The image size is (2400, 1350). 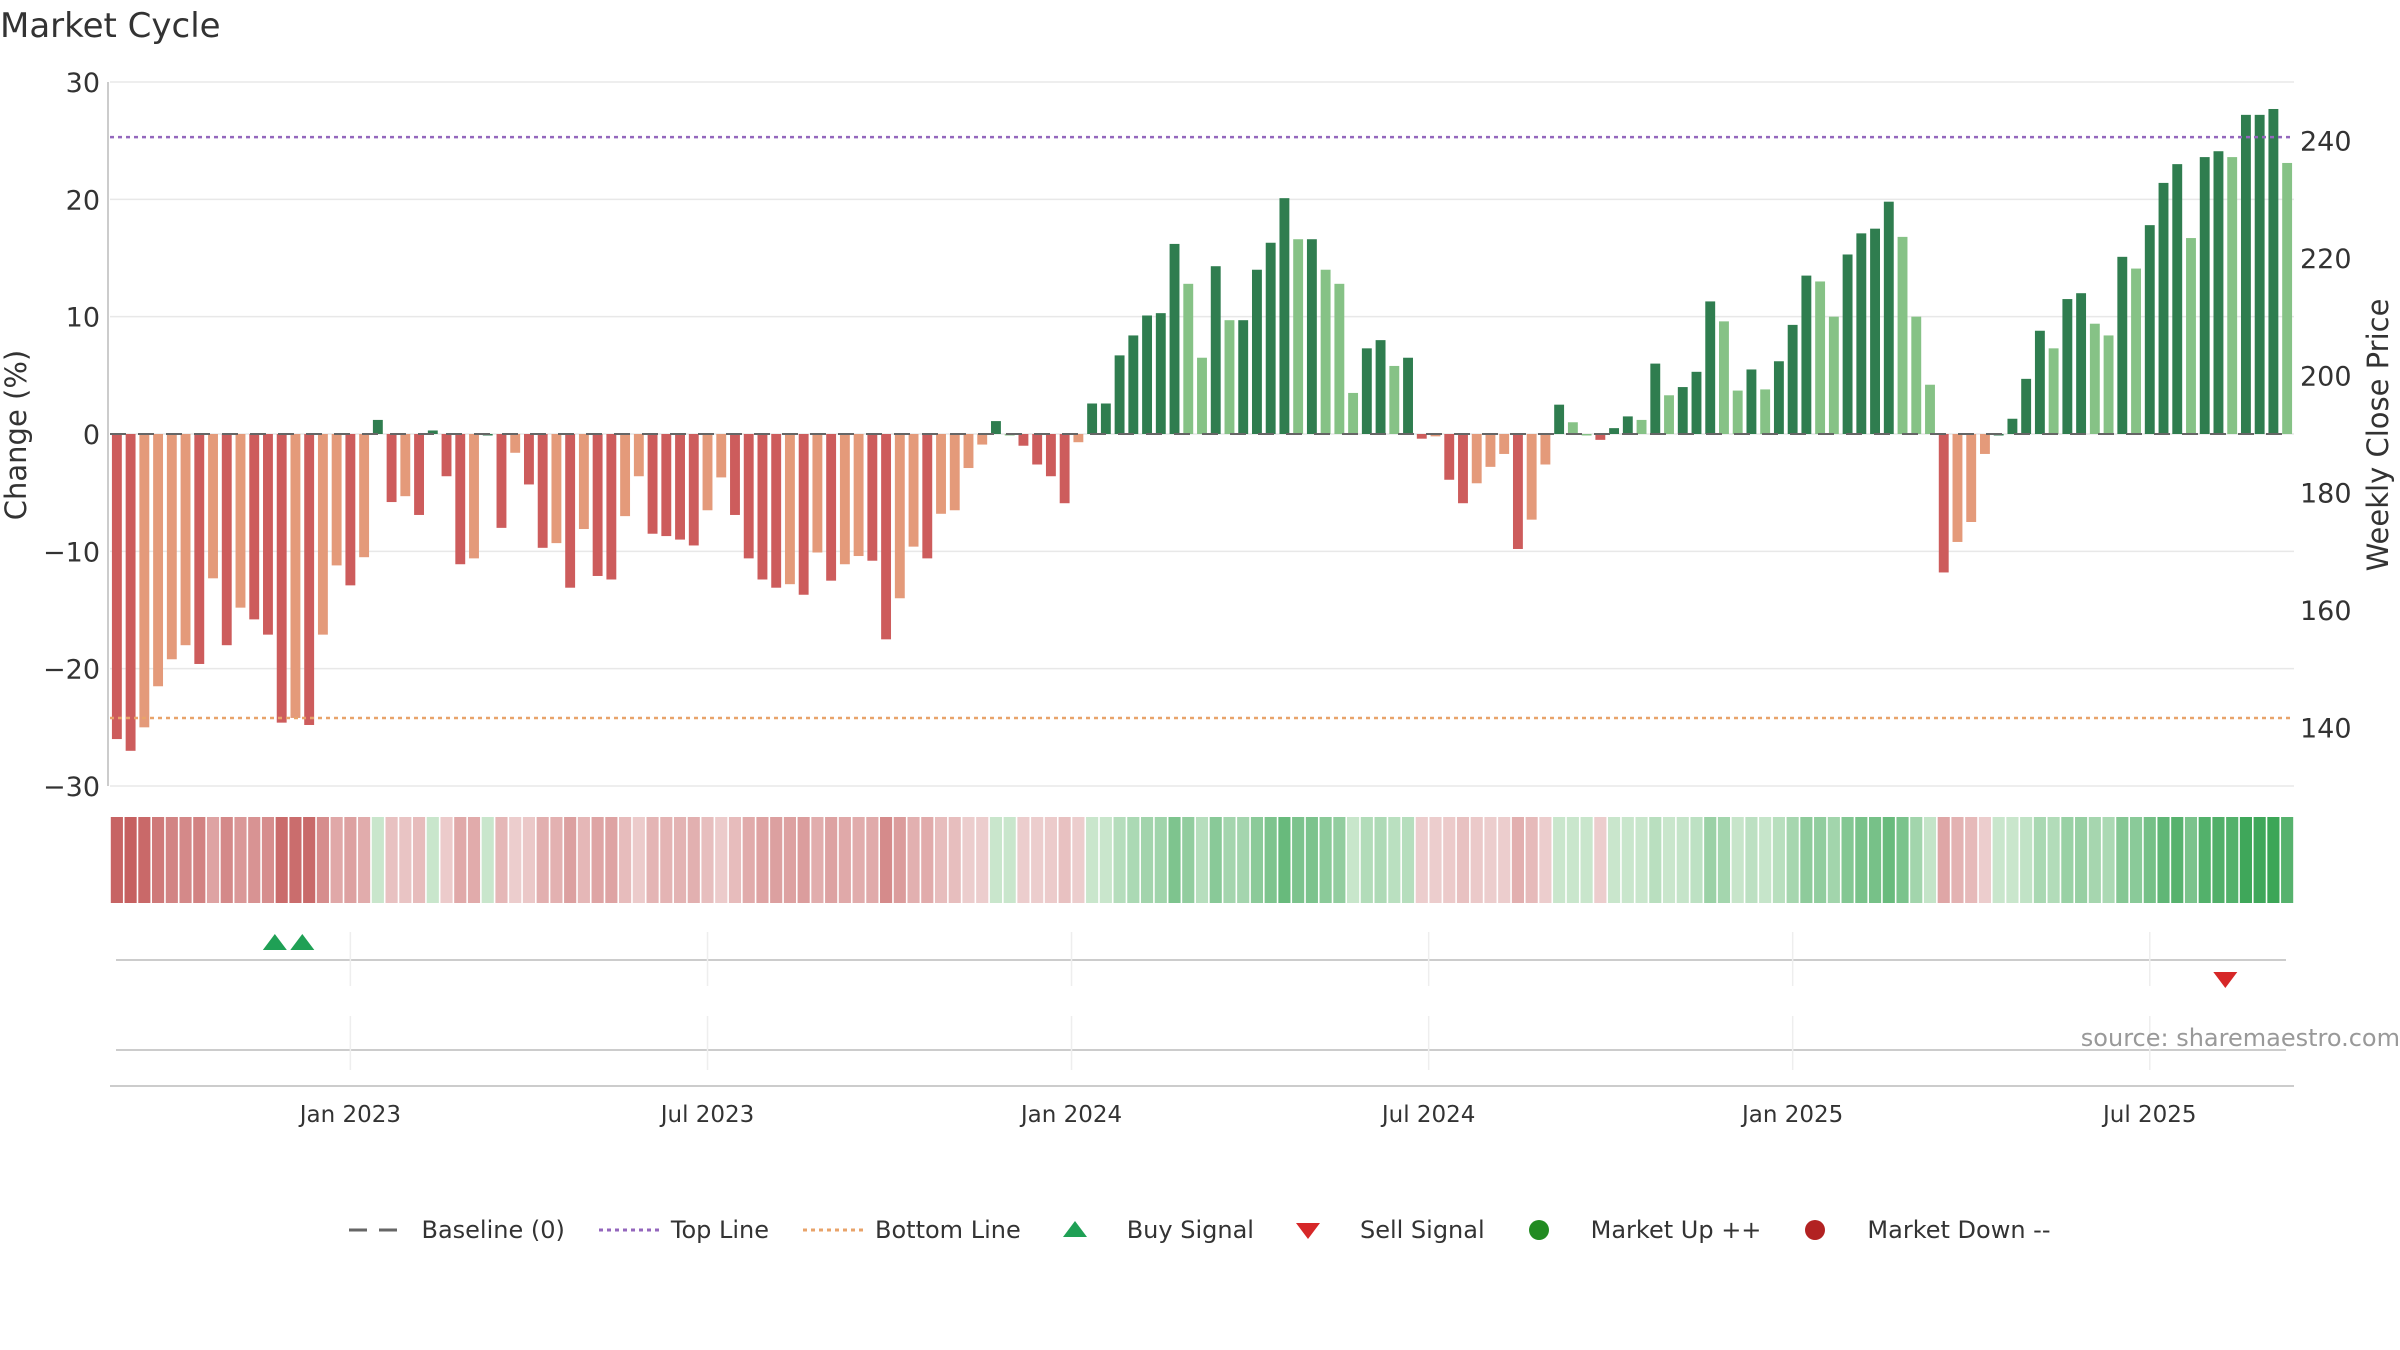 I want to click on legend-sell-label: Sell Signal, so click(x=1422, y=1230).